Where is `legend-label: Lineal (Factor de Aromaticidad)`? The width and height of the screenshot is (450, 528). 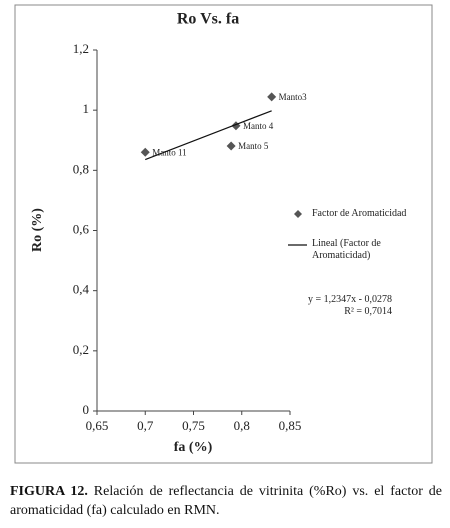 legend-label: Lineal (Factor de Aromaticidad) is located at coordinates (346, 249).